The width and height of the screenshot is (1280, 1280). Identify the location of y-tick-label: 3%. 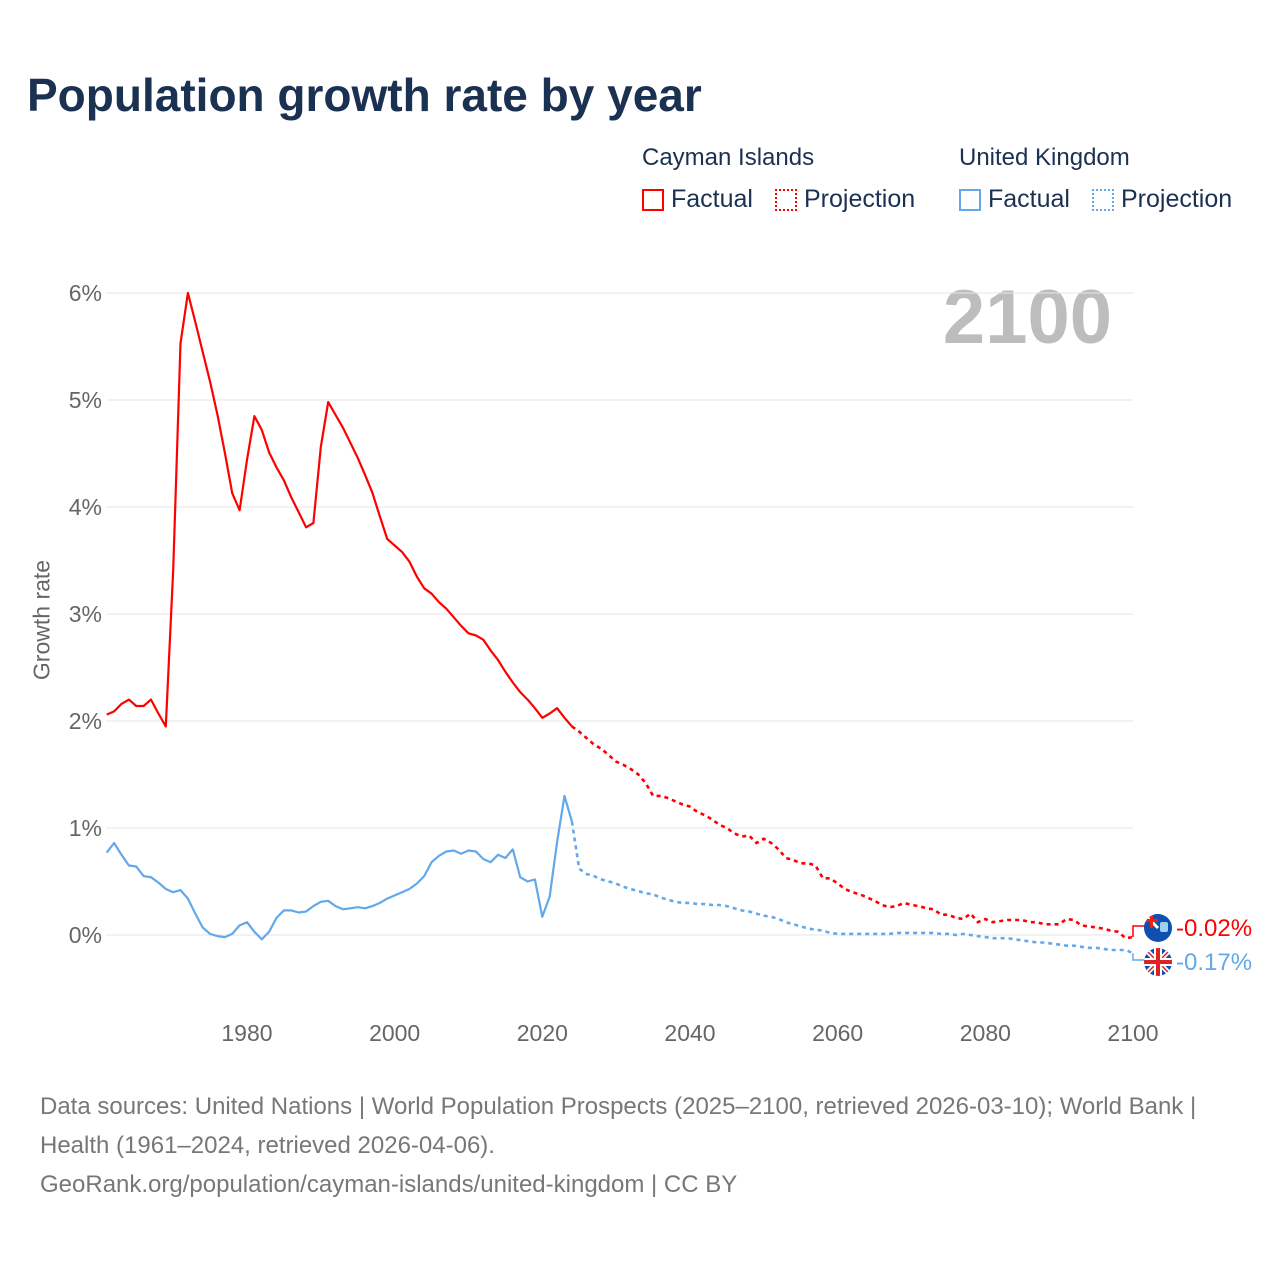
(85, 614).